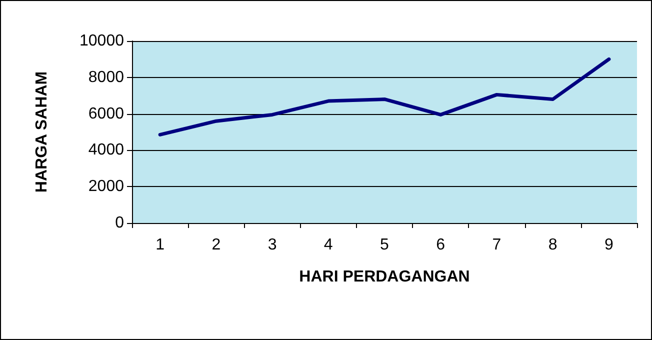  Describe the element at coordinates (553, 245) in the screenshot. I see `x-tick-label: 8` at that location.